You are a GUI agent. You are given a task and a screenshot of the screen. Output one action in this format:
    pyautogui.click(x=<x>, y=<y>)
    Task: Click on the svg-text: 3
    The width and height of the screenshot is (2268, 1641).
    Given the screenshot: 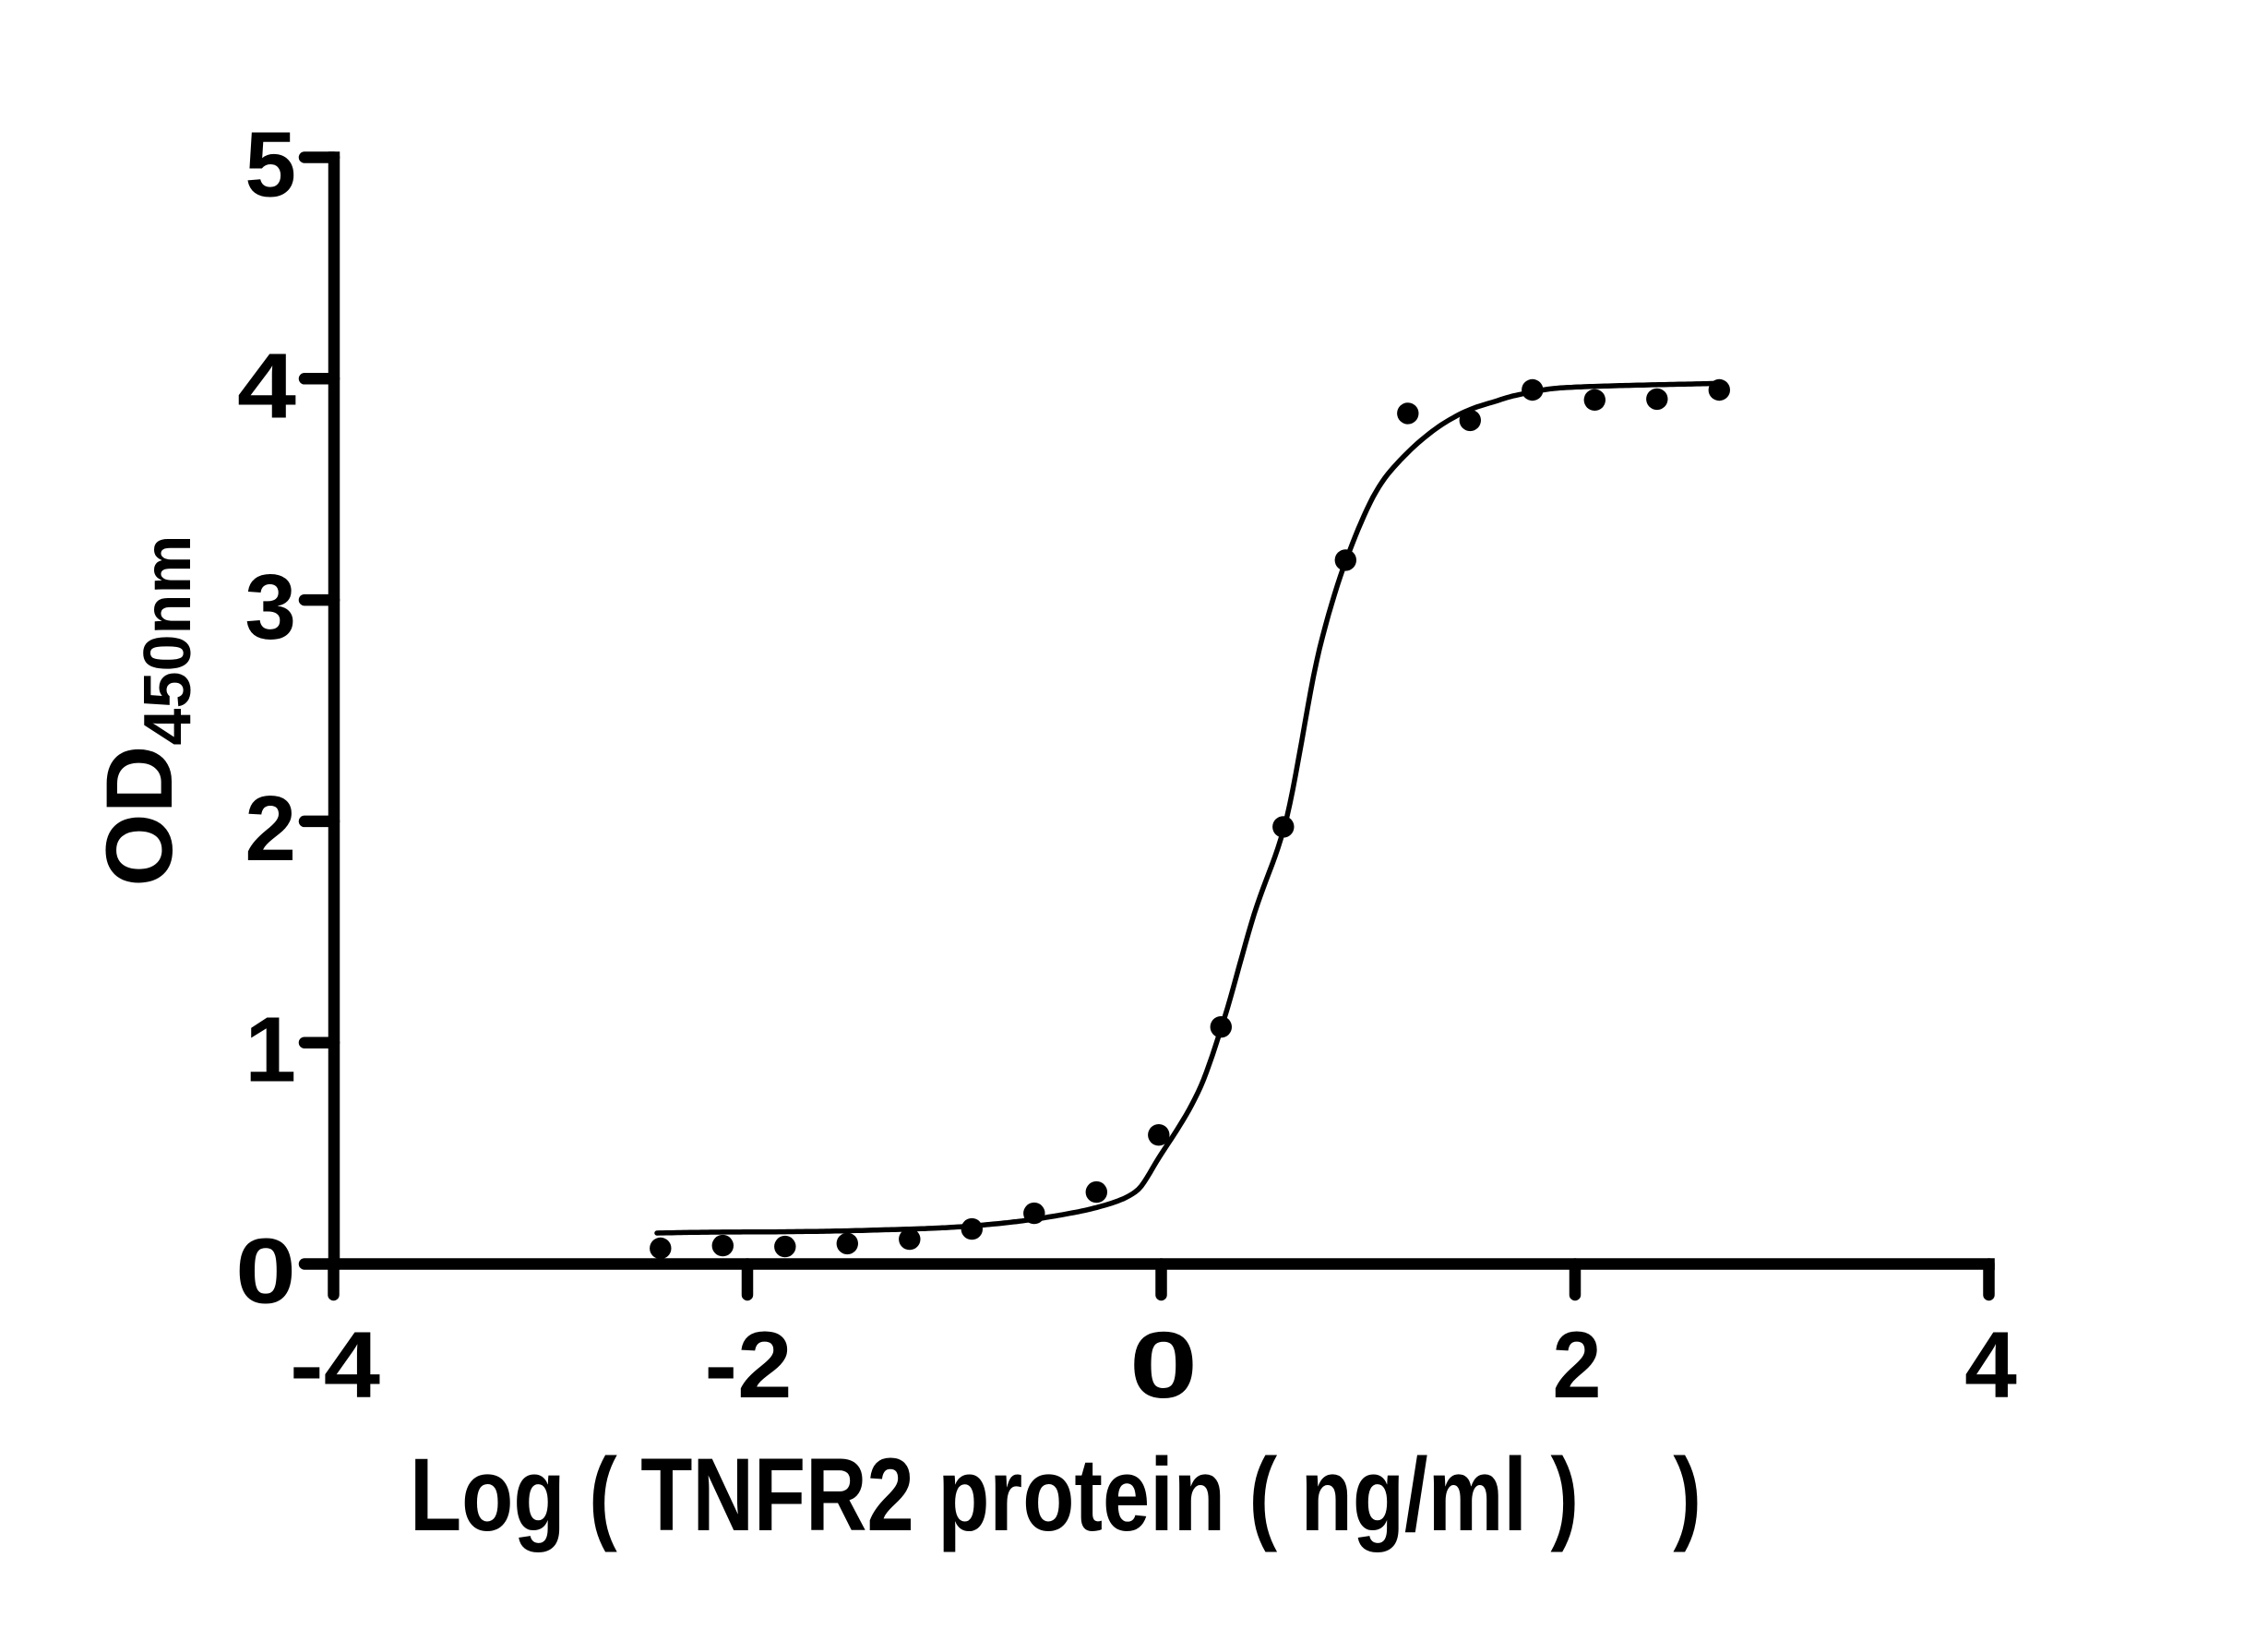 What is the action you would take?
    pyautogui.click(x=271, y=607)
    